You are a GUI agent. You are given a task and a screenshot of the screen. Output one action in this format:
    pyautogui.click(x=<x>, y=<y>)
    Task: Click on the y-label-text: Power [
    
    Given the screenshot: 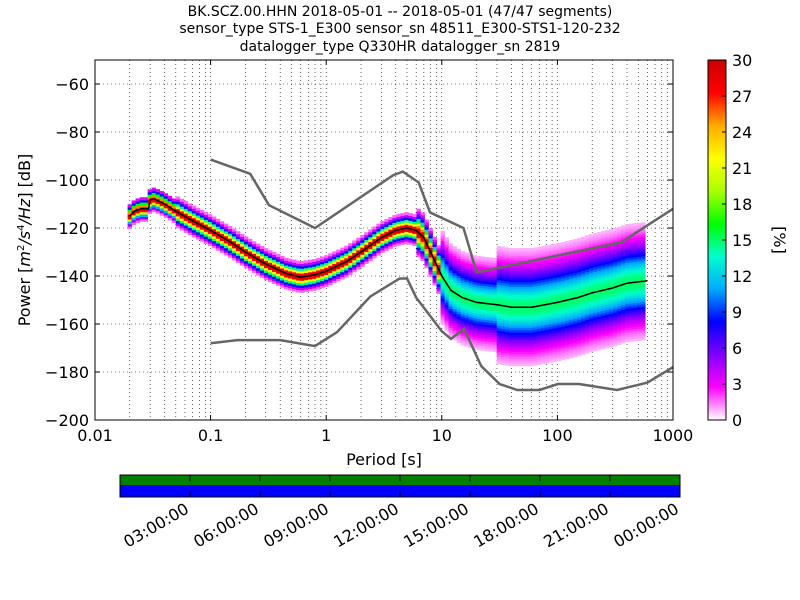 What is the action you would take?
    pyautogui.click(x=24, y=297)
    